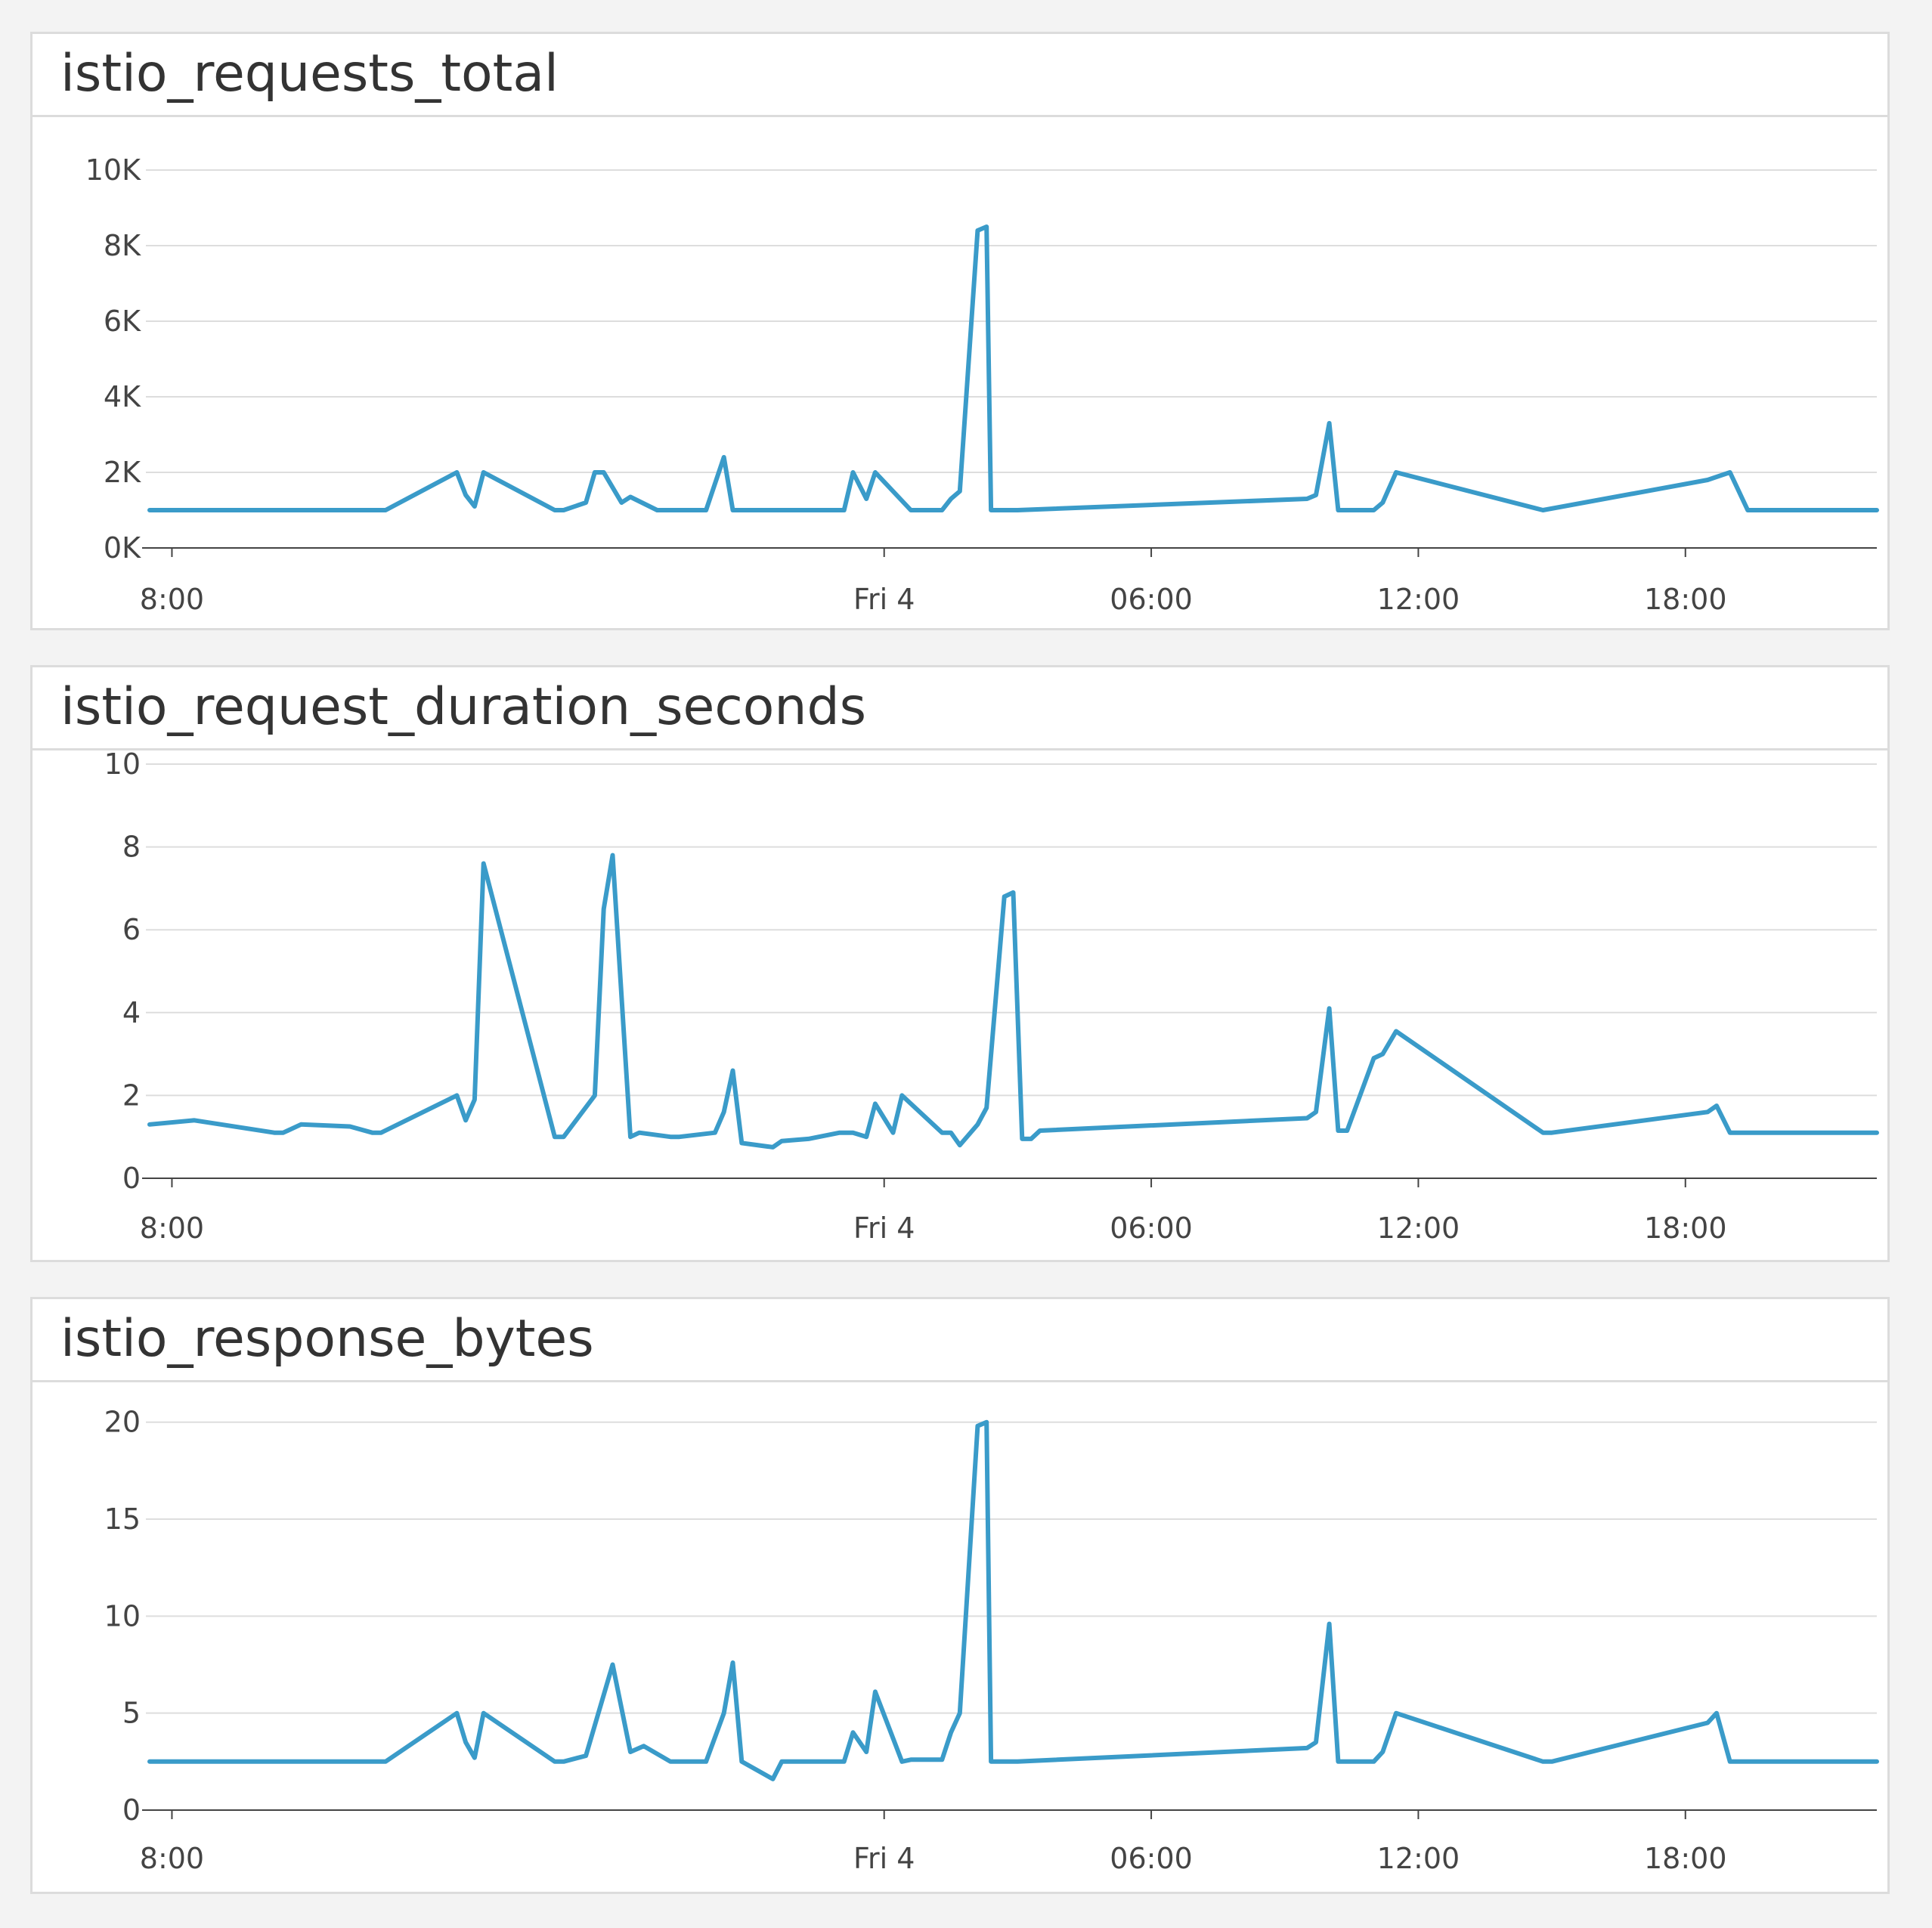 This screenshot has width=1932, height=1928. Describe the element at coordinates (960, 708) in the screenshot. I see `panel-header: istio_request_duration_seconds` at that location.